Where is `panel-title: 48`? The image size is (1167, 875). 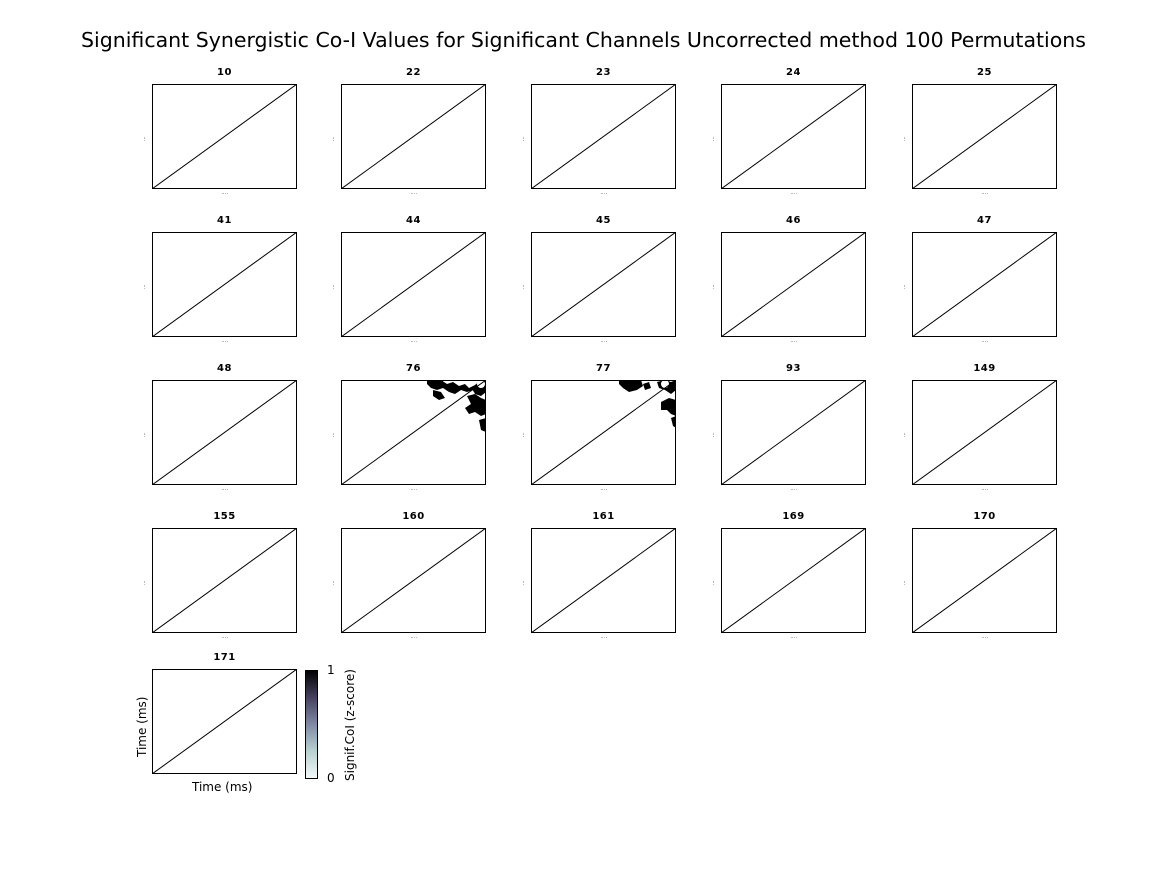 panel-title: 48 is located at coordinates (224, 368).